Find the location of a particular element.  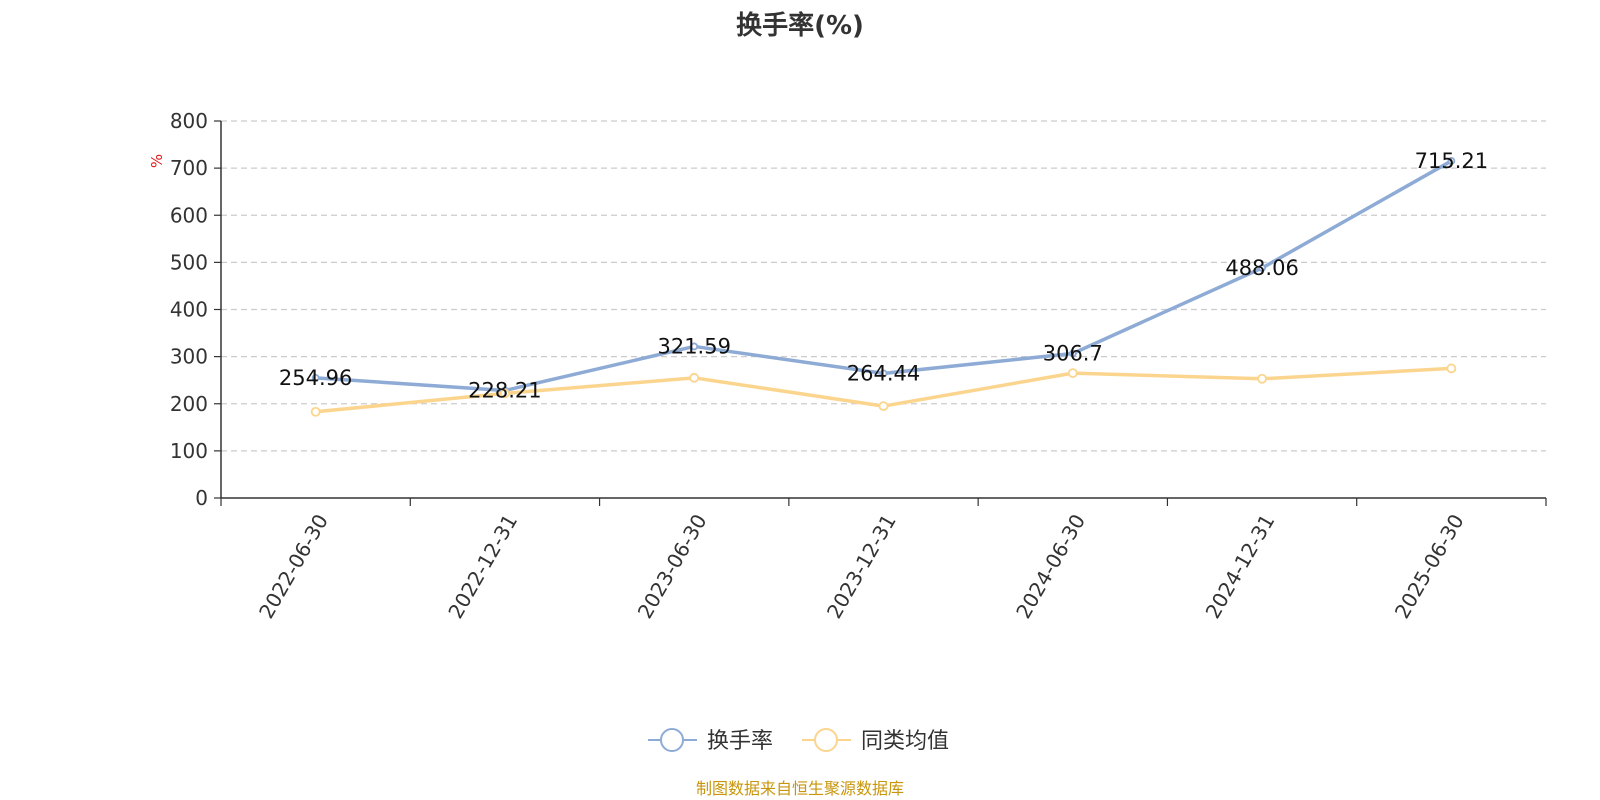

legend-item-peer-average: 同类均值 is located at coordinates (875, 741).